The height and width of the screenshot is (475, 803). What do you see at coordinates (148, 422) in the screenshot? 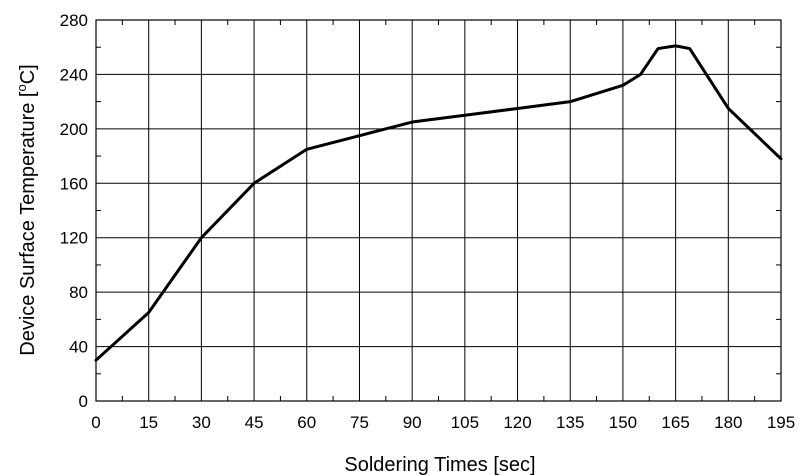
I see `x-tick-label: 15` at bounding box center [148, 422].